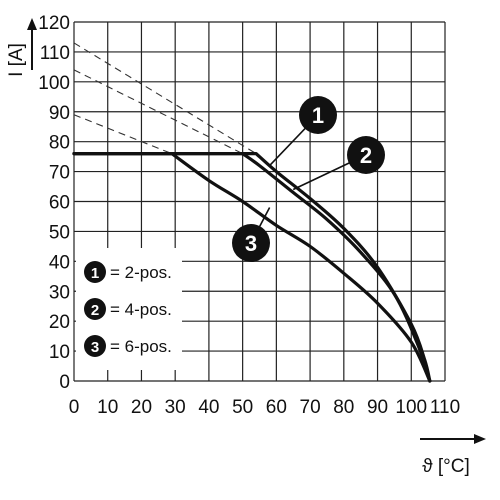  I want to click on y-tick-labels: 0 10 20 30 40 50 60 70 80 90 100 110 120, so click(54, 203).